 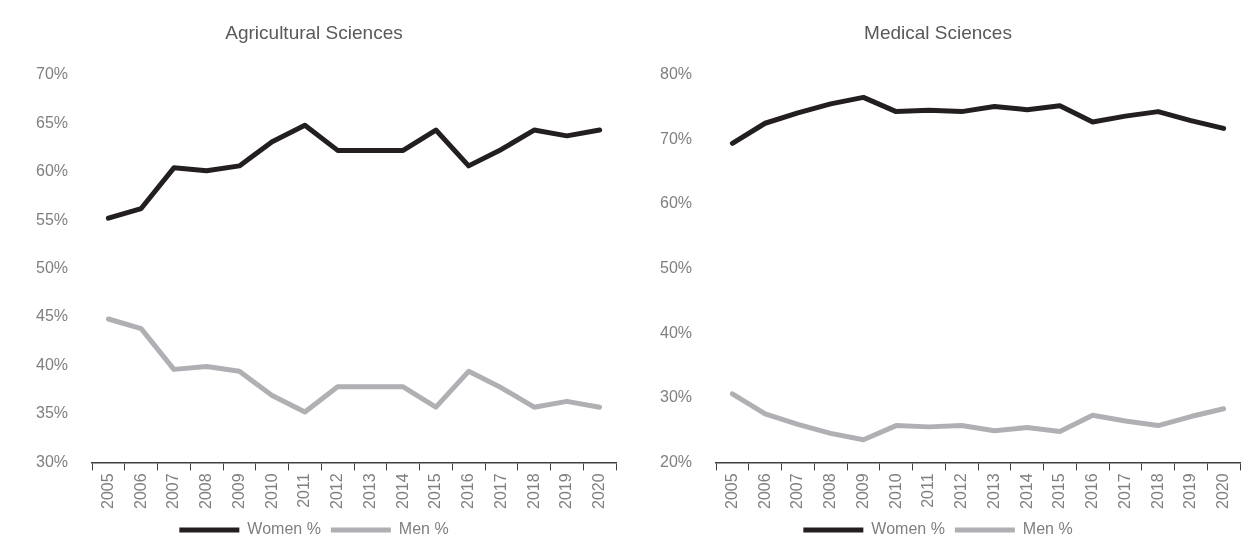 What do you see at coordinates (314, 32) in the screenshot?
I see `chart-title: Agricultural Sciences` at bounding box center [314, 32].